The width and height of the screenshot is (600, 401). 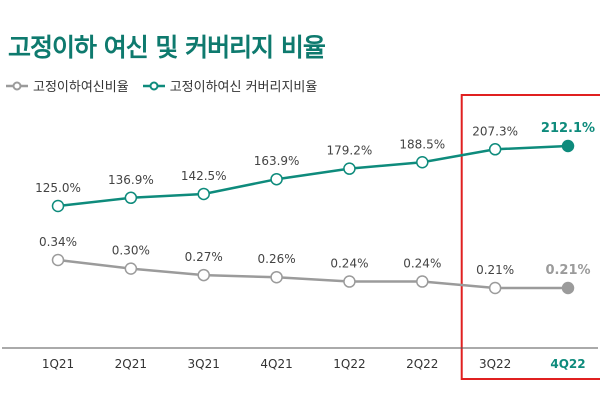 I want to click on legend-item-npl: 고정이하여신비율, so click(x=67, y=85).